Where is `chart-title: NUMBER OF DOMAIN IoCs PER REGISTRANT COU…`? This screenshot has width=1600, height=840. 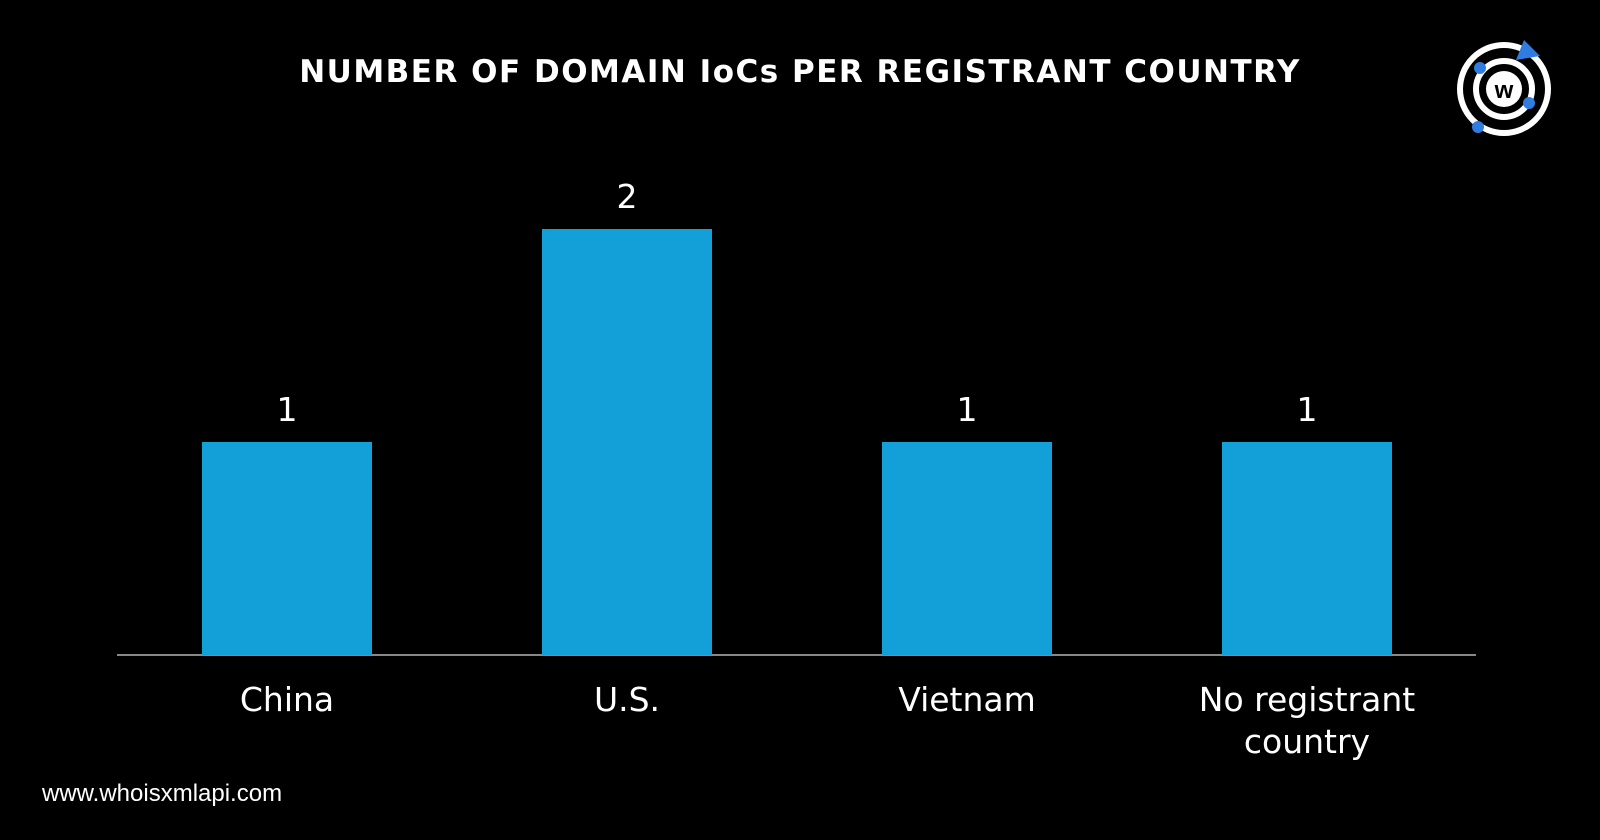
chart-title: NUMBER OF DOMAIN IoCs PER REGISTRANT COU… is located at coordinates (800, 72).